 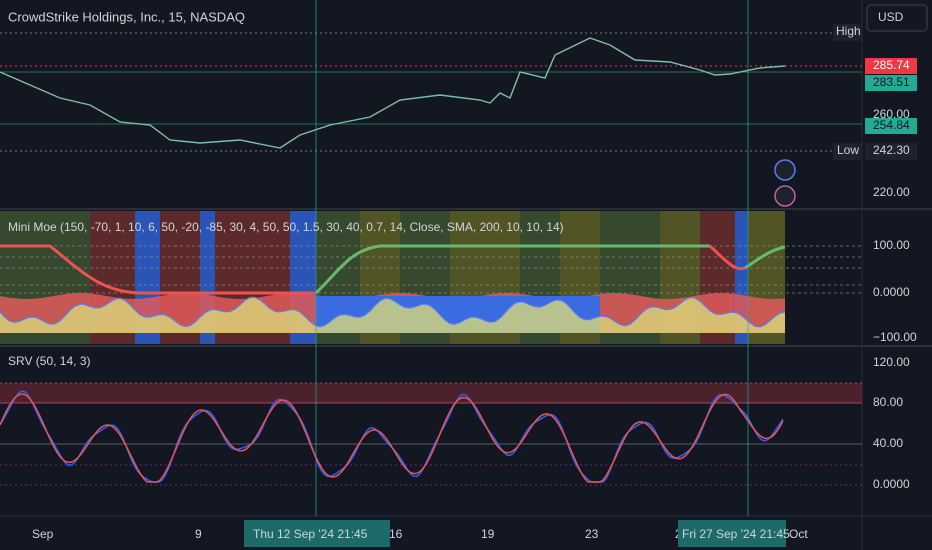 I want to click on crosshair-time: Fri 27 Sep '24 21:45, so click(x=736, y=534).